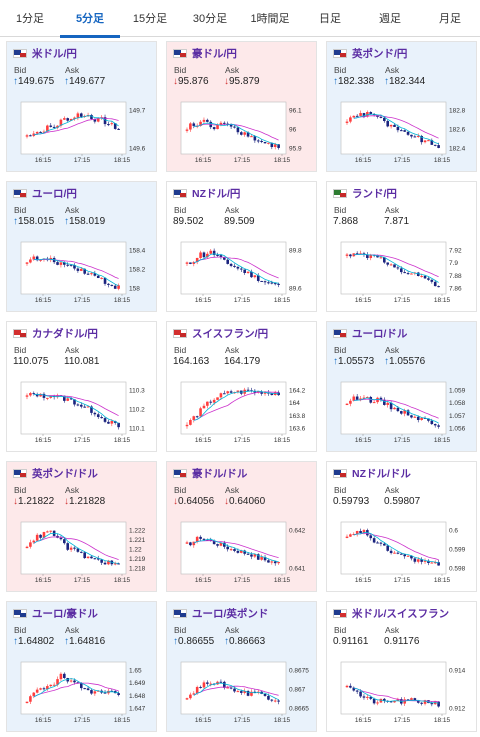 Image resolution: width=480 pixels, height=737 pixels. What do you see at coordinates (330, 19) in the screenshot?
I see `tab-日足: 日足` at bounding box center [330, 19].